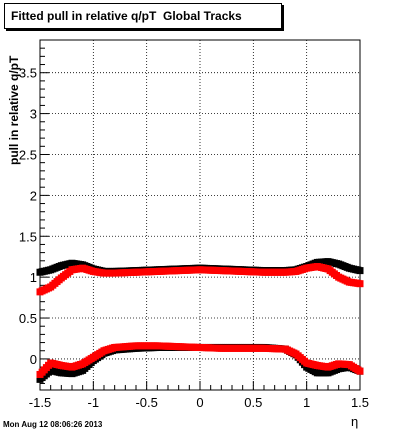  Describe the element at coordinates (94, 402) in the screenshot. I see `x-tick-label: -1` at that location.